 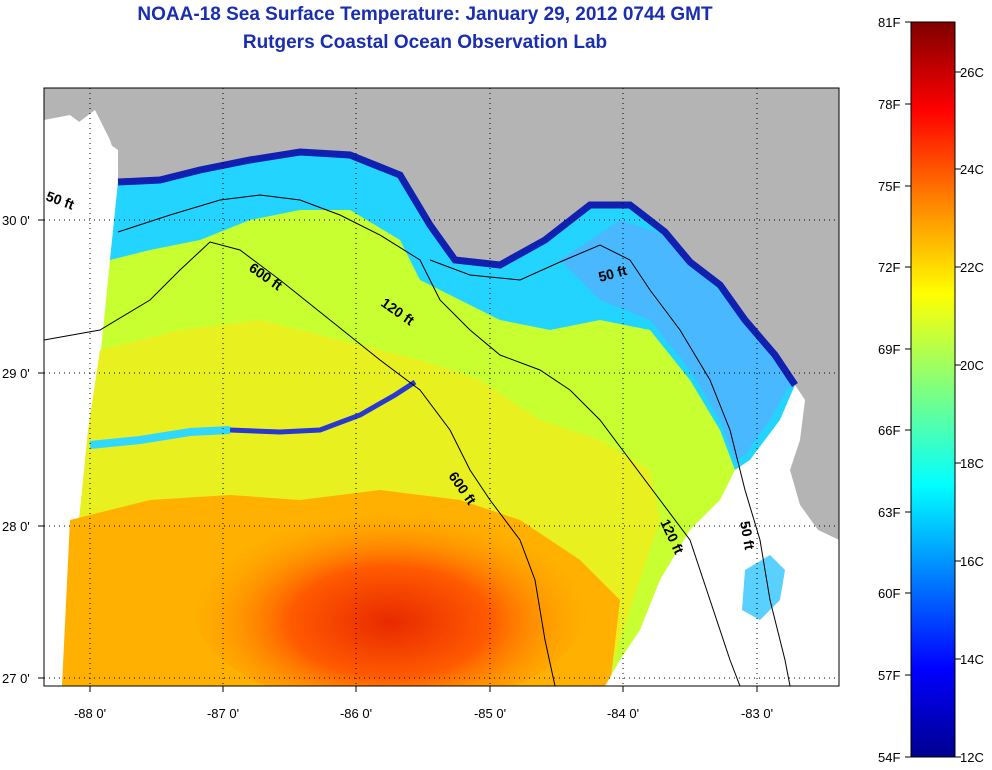 I want to click on colorbar-c-label: 12C, so click(x=972, y=757).